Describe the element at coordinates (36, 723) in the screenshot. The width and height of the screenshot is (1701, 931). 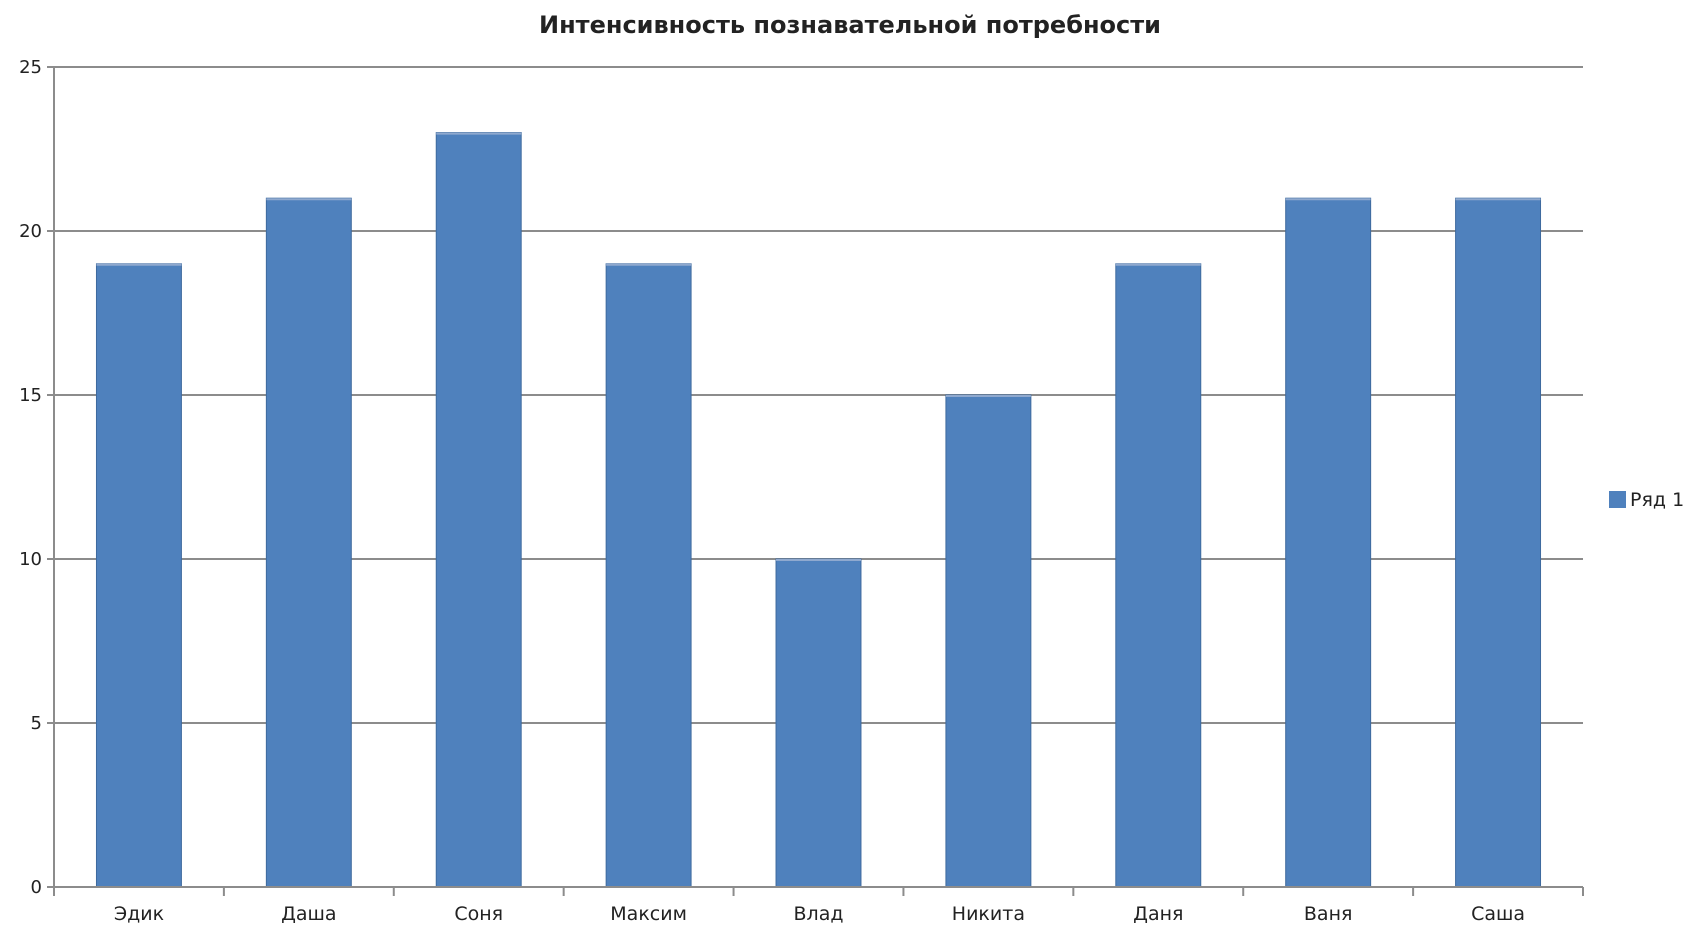
I see `y-tick-label: 5` at that location.